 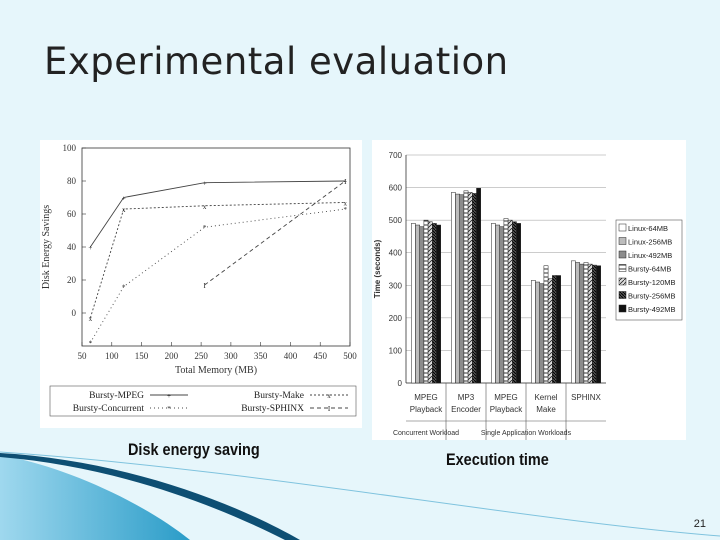 I want to click on group-label: Concurrent Workload, so click(x=426, y=433).